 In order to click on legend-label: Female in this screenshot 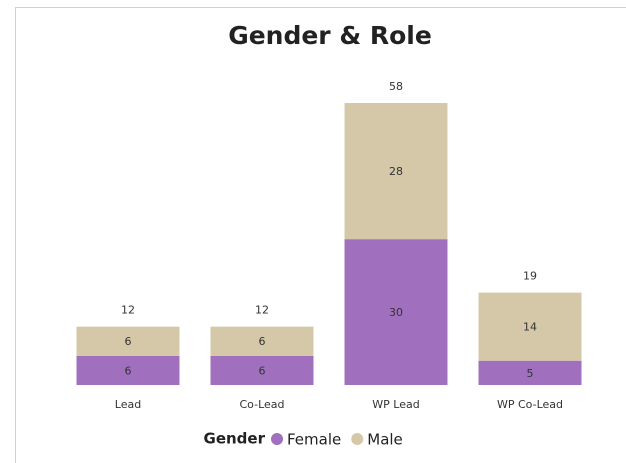, I will do `click(314, 440)`.